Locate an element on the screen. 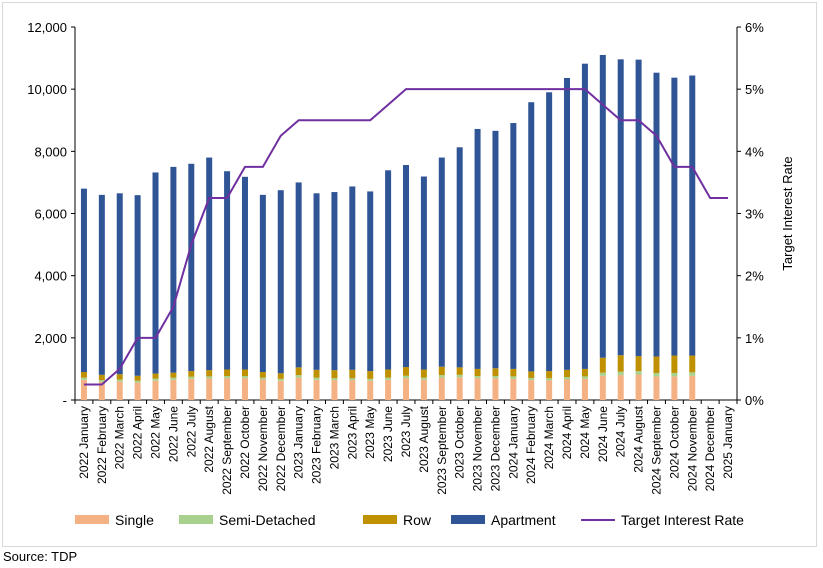 Image resolution: width=823 pixels, height=568 pixels. y-right-axis-title: Target Interest Rate is located at coordinates (787, 213).